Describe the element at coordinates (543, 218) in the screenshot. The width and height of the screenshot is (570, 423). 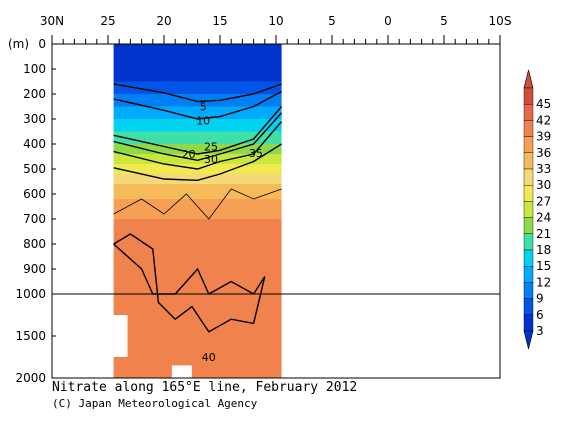
I see `colorbar-tick-label: 24` at that location.